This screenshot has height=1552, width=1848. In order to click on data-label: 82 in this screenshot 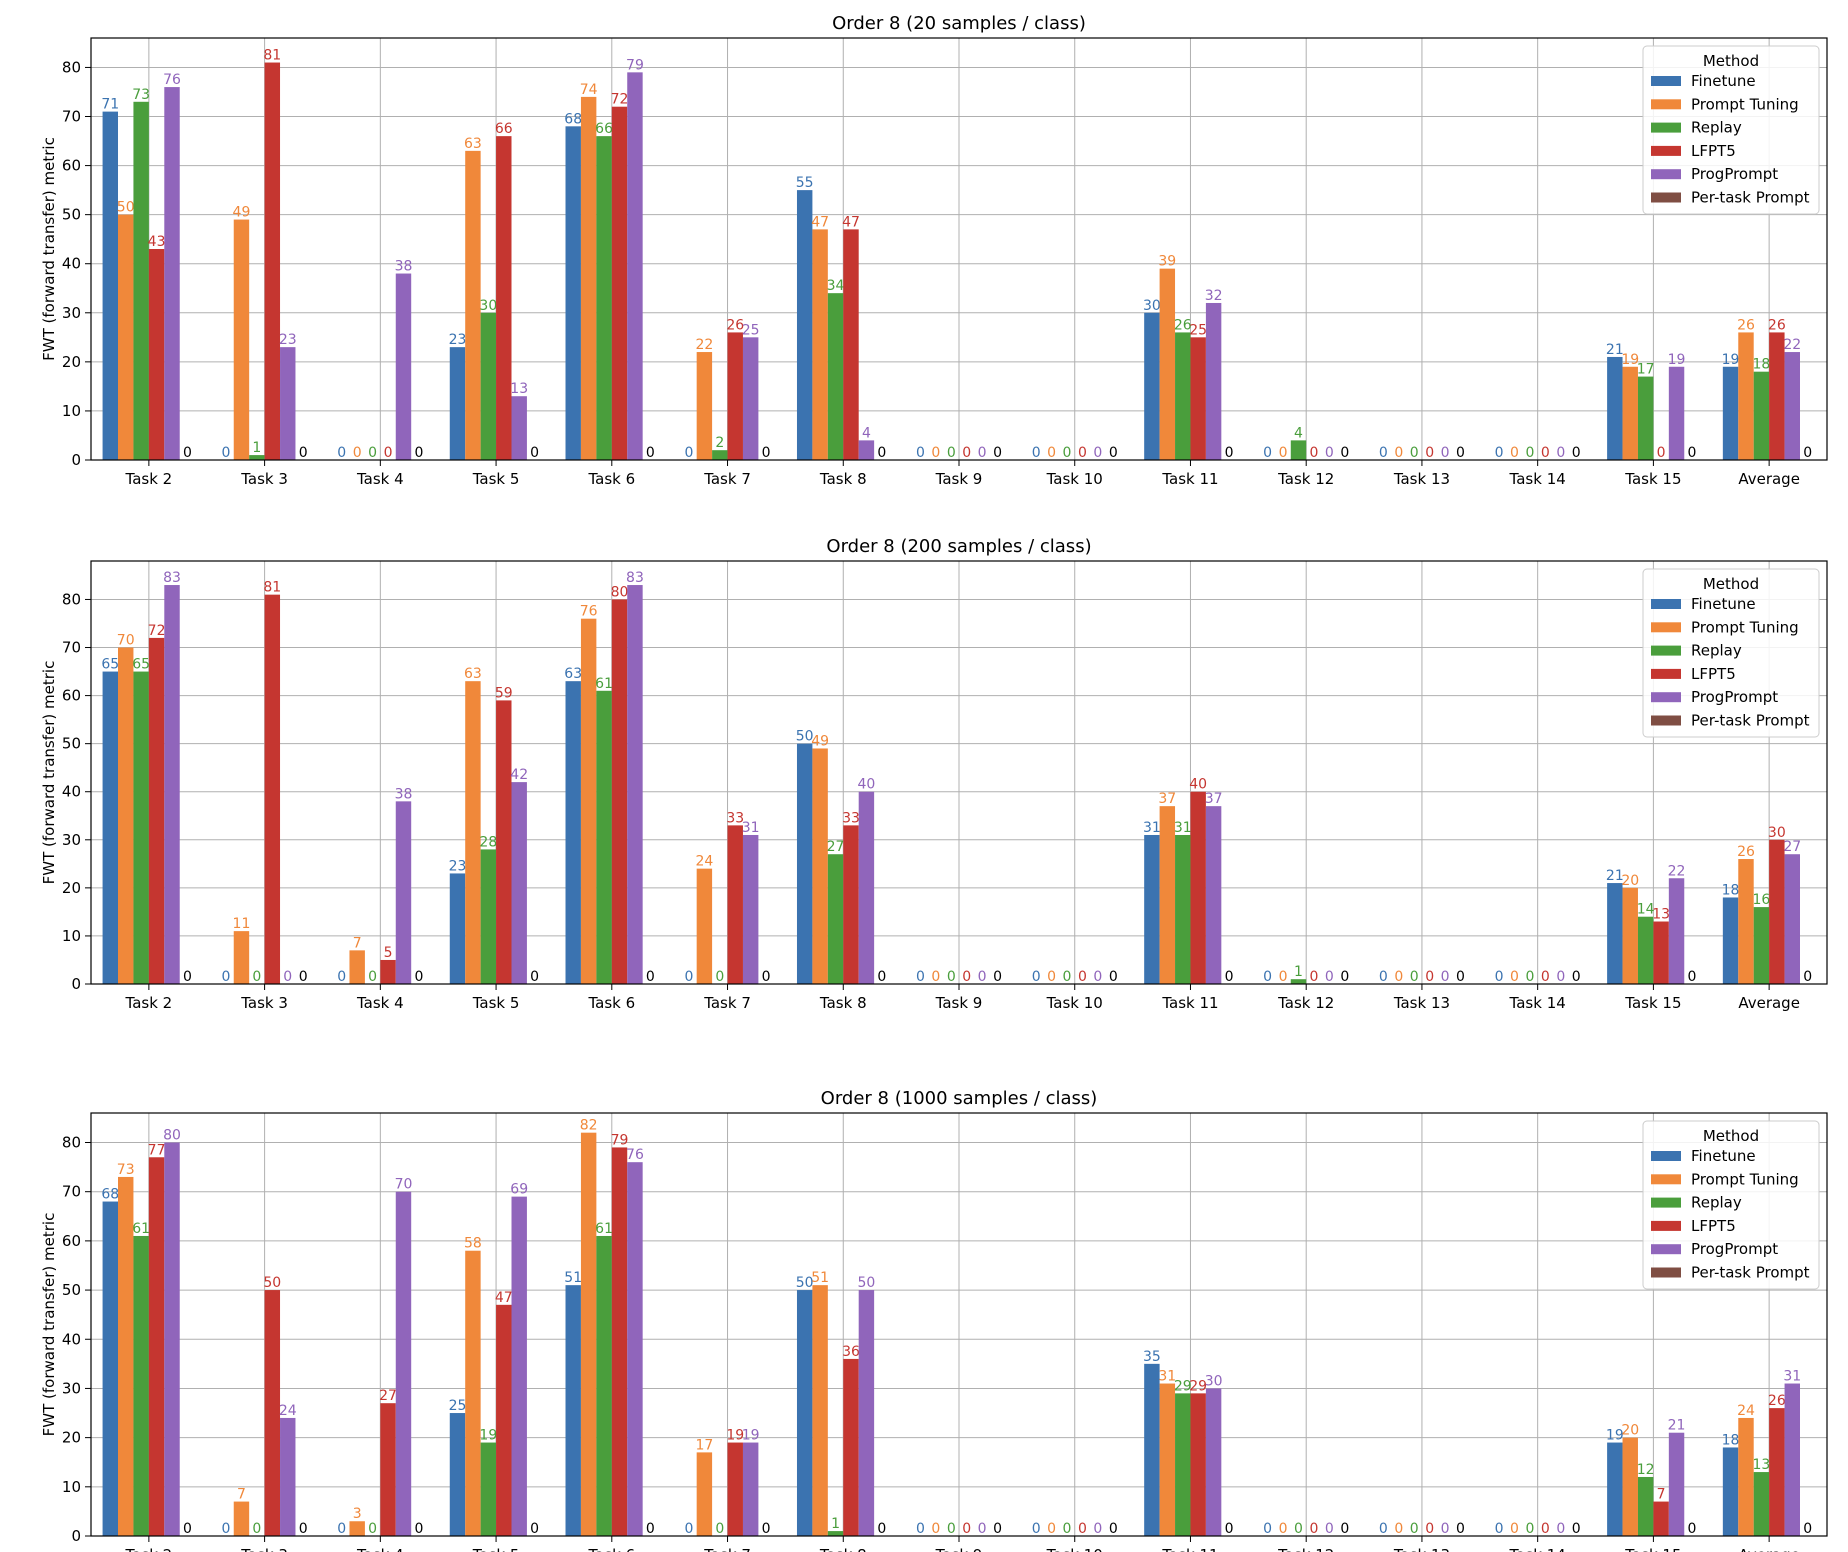, I will do `click(589, 1126)`.